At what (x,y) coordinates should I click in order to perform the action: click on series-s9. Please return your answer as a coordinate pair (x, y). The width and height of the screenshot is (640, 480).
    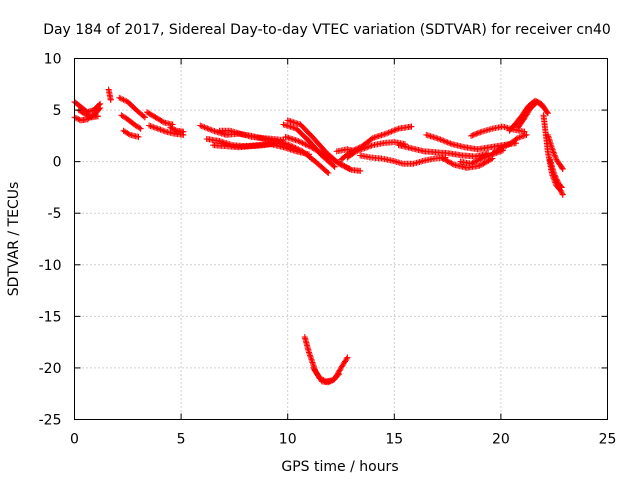
    Looking at the image, I should click on (166, 130).